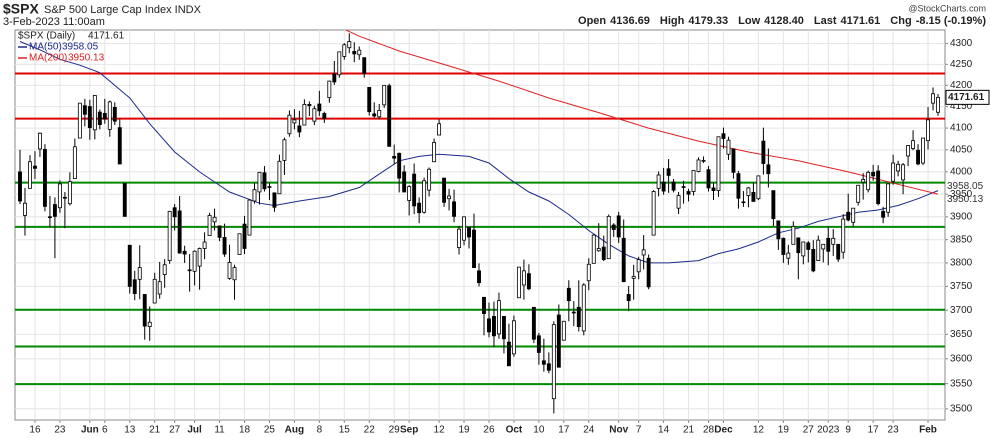  What do you see at coordinates (539, 430) in the screenshot?
I see `x-tick-label: 10` at bounding box center [539, 430].